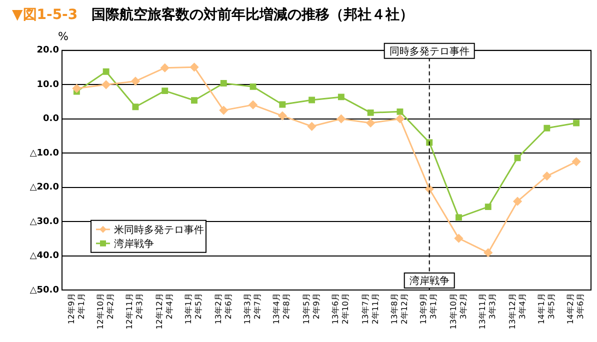  I want to click on x-tick-label: 13年2月 2年6月, so click(224, 309).